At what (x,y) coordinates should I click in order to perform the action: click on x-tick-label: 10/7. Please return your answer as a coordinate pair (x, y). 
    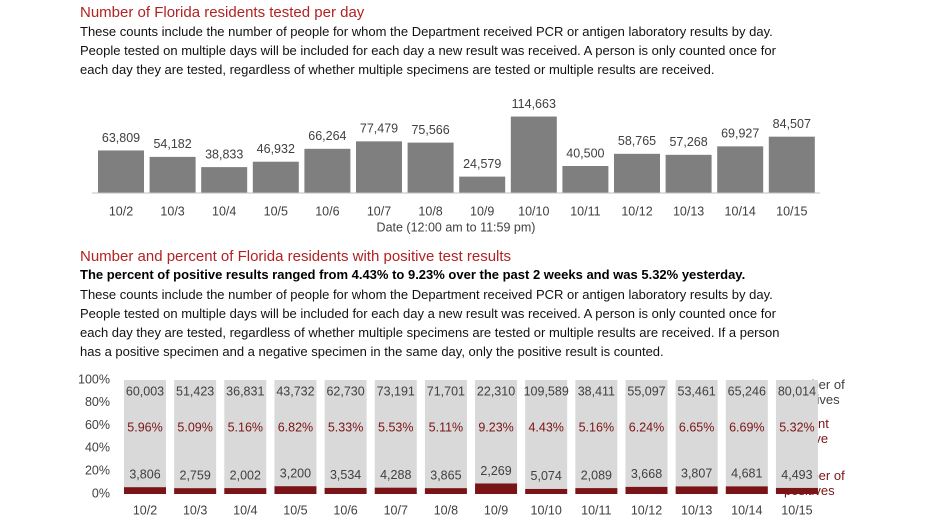
    Looking at the image, I should click on (396, 510).